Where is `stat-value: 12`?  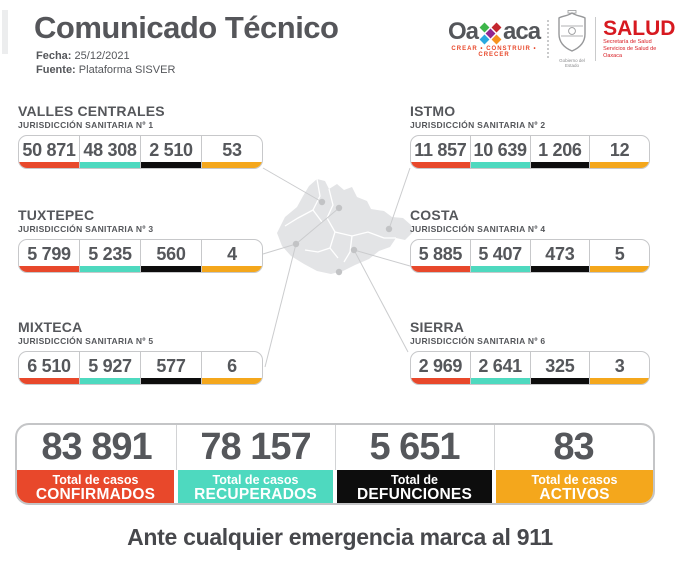
stat-value: 12 is located at coordinates (619, 149).